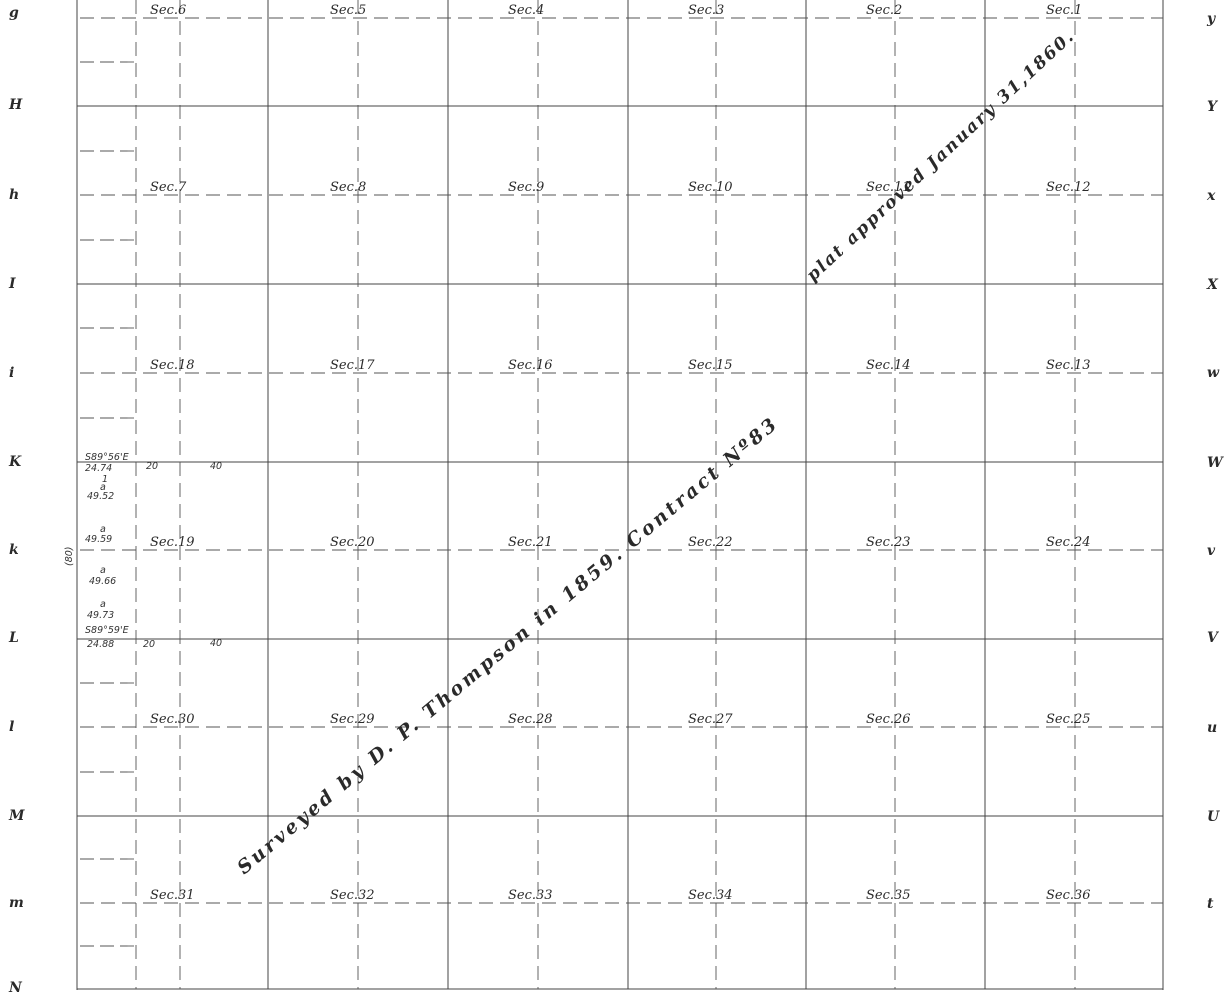 The width and height of the screenshot is (1225, 992). What do you see at coordinates (15, 462) in the screenshot?
I see `left-letter-6: K` at bounding box center [15, 462].